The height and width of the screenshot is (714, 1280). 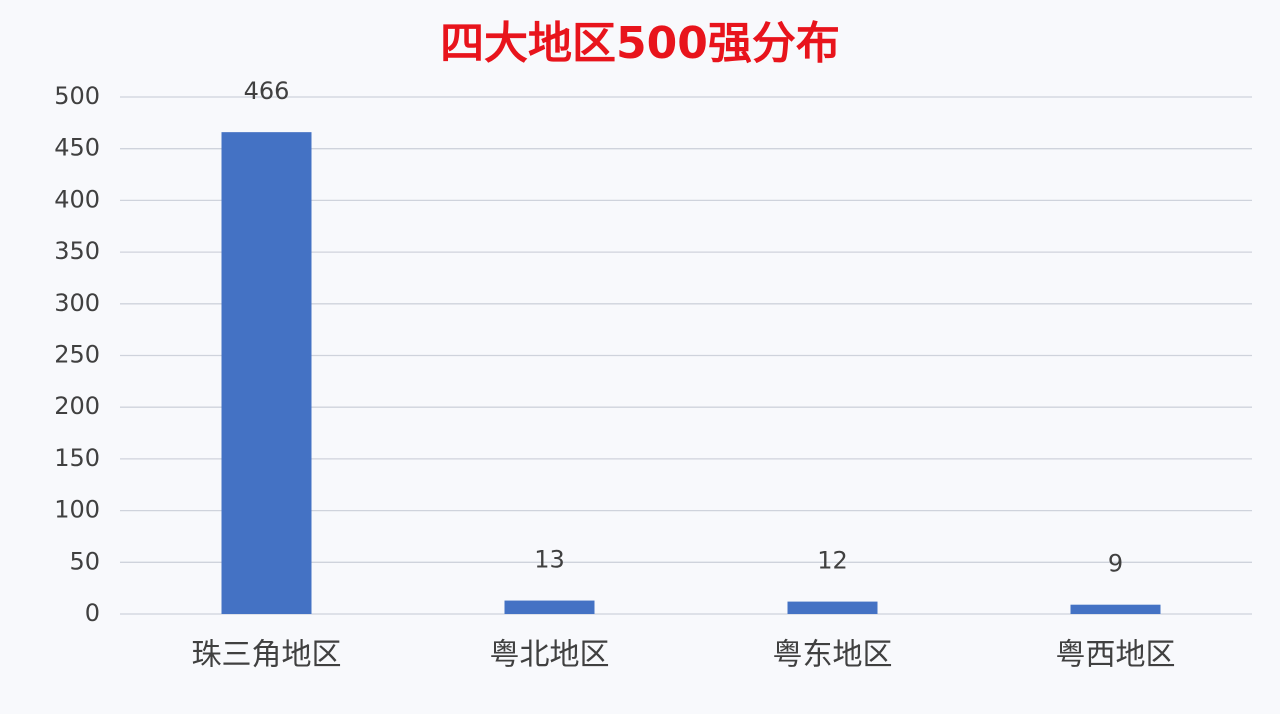 What do you see at coordinates (77, 458) in the screenshot?
I see `y-tick-label: 150` at bounding box center [77, 458].